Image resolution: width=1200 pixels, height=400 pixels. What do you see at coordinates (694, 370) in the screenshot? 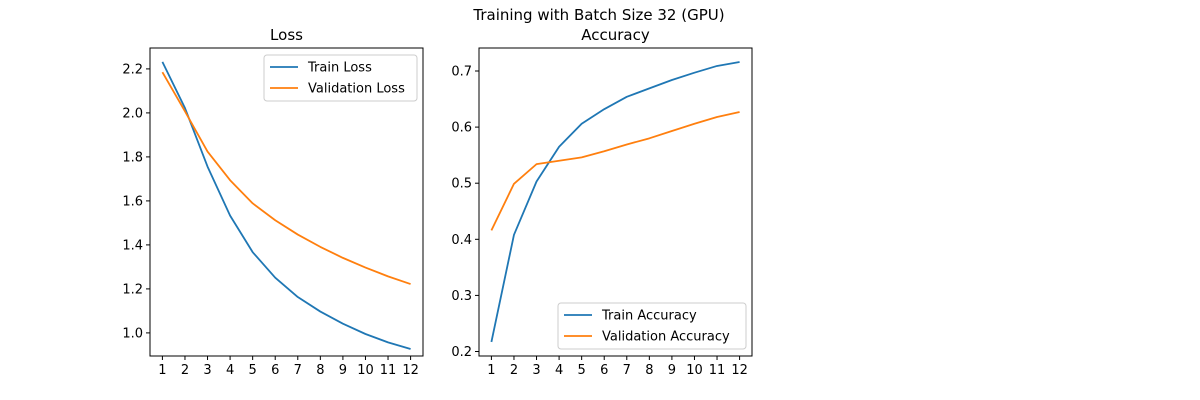
I see `accuracy-x-tick-label: 10` at bounding box center [694, 370].